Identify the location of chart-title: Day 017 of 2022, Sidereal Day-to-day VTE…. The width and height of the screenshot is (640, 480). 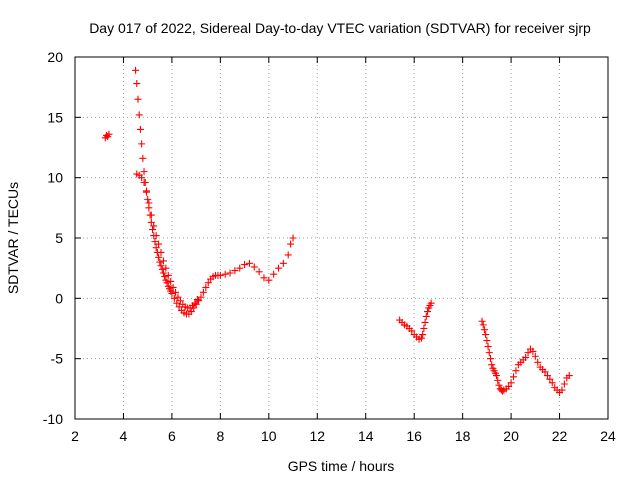
(340, 28).